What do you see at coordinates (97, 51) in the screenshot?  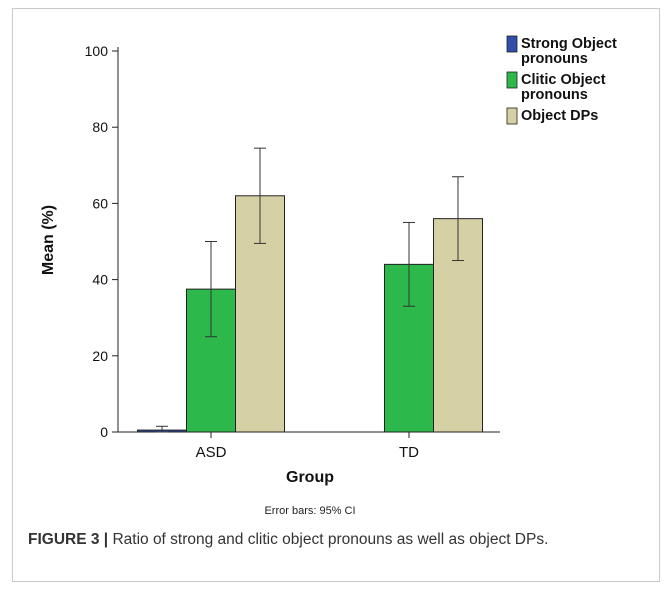 I see `y-tick-label: 100` at bounding box center [97, 51].